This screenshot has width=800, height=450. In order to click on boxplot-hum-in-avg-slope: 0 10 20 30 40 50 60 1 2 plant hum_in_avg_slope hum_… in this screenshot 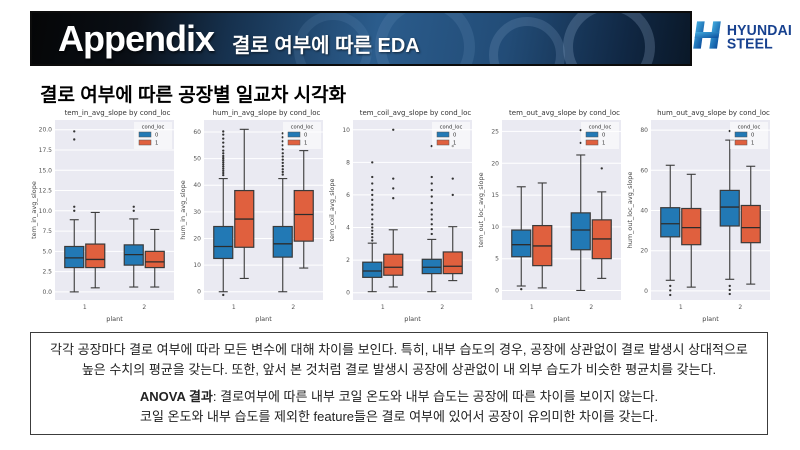, I will do `click(251, 217)`.